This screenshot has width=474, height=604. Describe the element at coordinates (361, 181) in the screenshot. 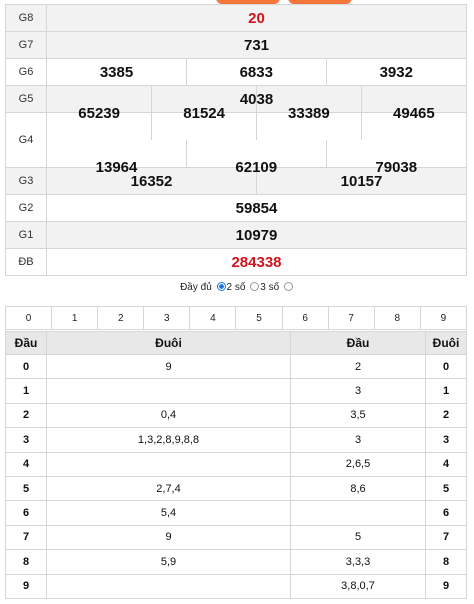

I see `prize-number: 10157` at that location.